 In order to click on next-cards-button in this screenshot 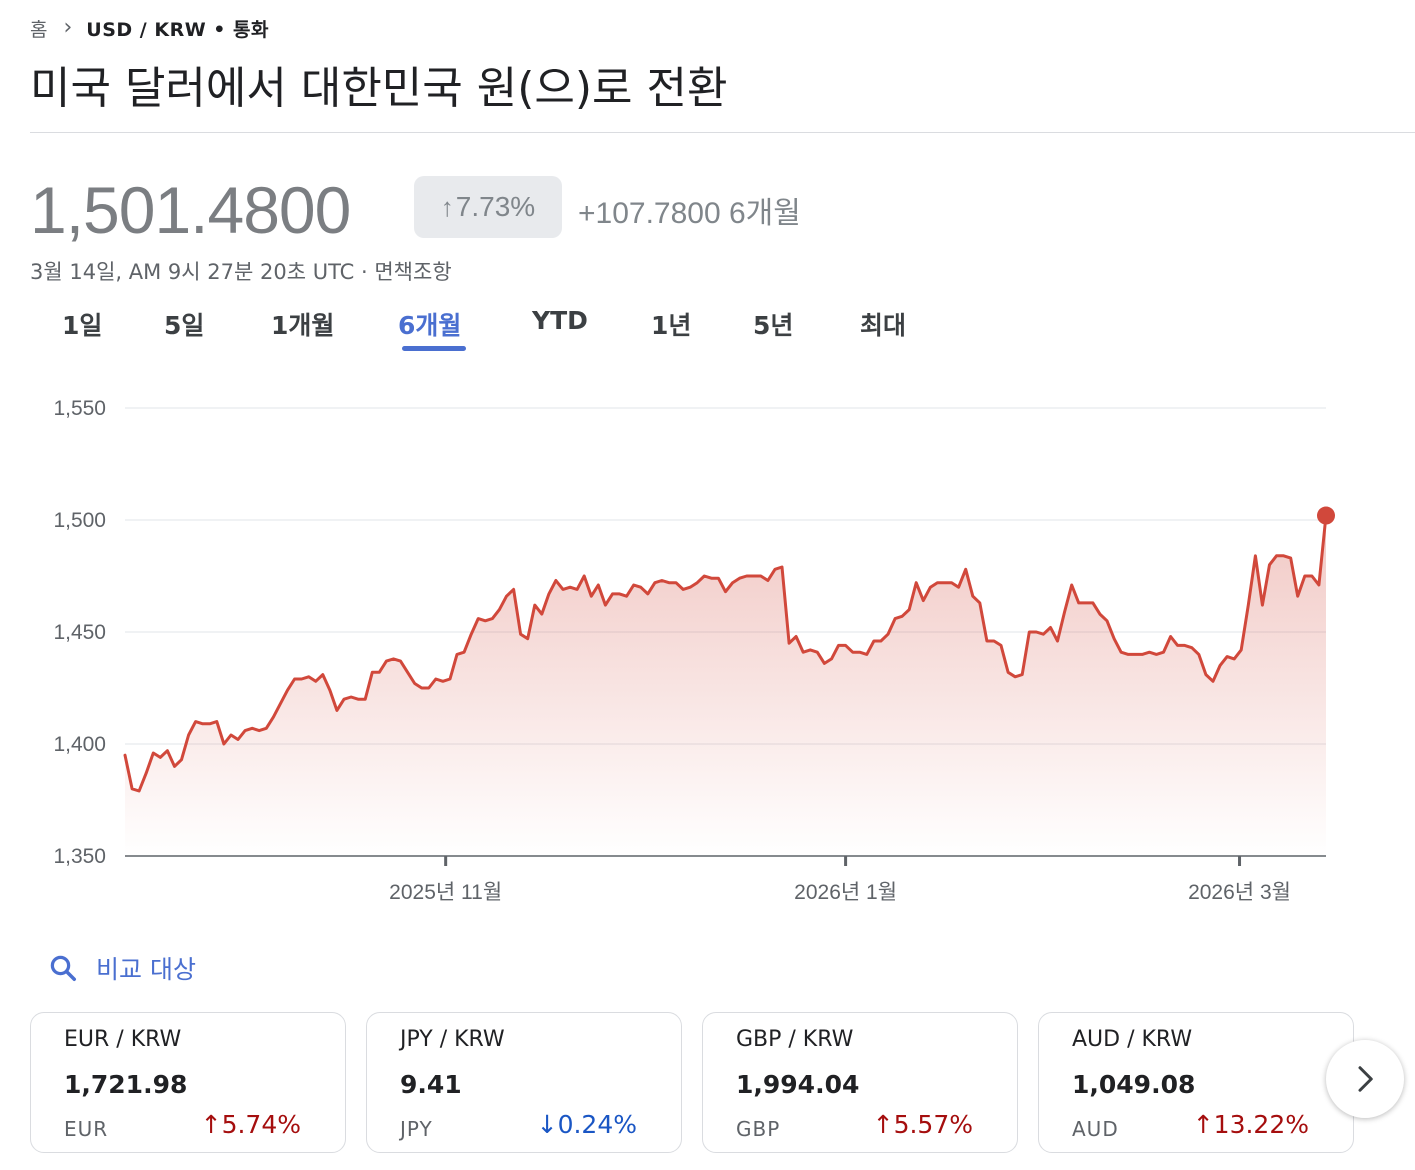, I will do `click(1365, 1079)`.